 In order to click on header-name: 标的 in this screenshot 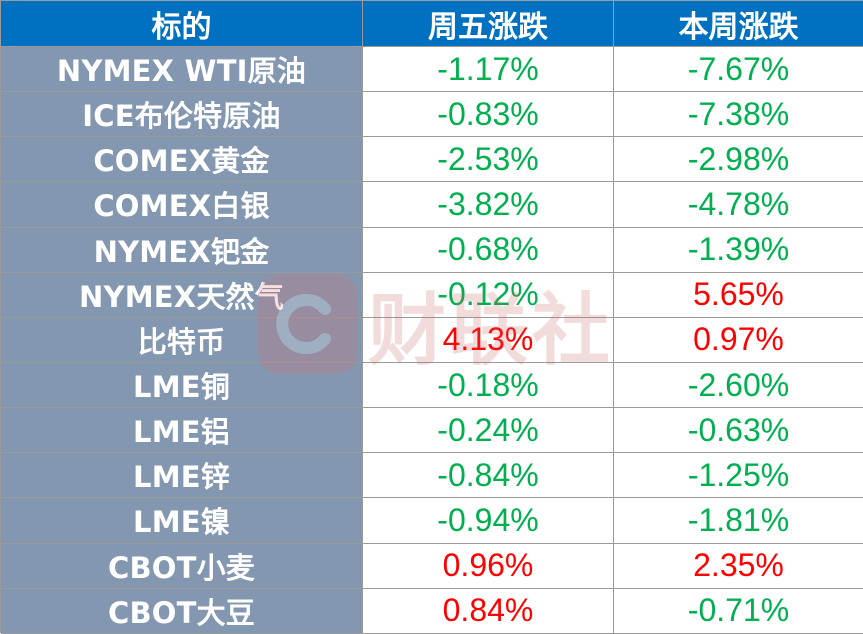, I will do `click(182, 24)`.